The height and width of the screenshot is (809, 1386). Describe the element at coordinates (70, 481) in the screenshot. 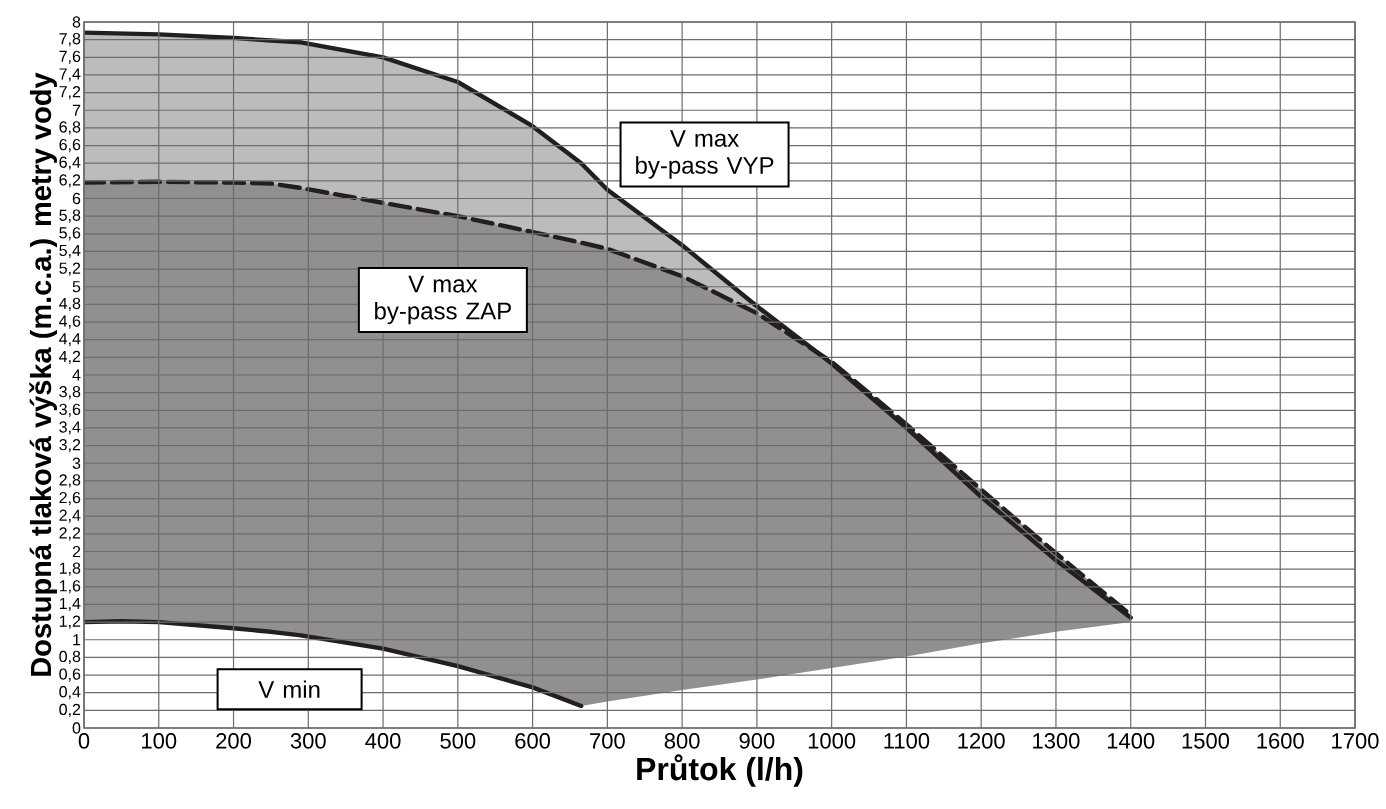

I see `y-tick-label: 2,8` at that location.